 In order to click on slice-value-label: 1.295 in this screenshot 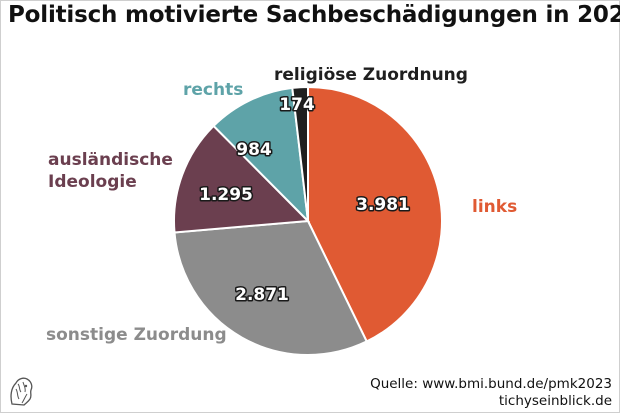, I will do `click(226, 195)`.